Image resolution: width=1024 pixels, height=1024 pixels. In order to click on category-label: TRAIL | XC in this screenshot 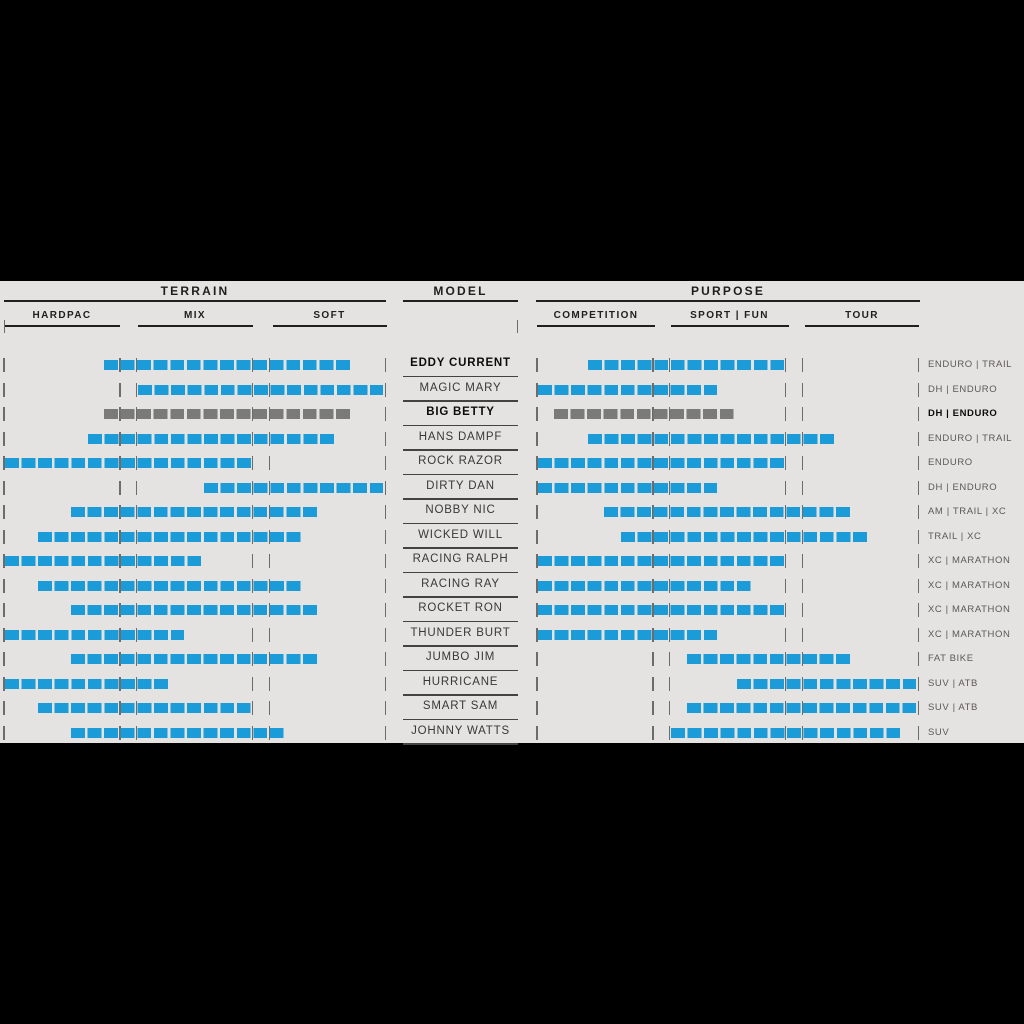, I will do `click(955, 536)`.